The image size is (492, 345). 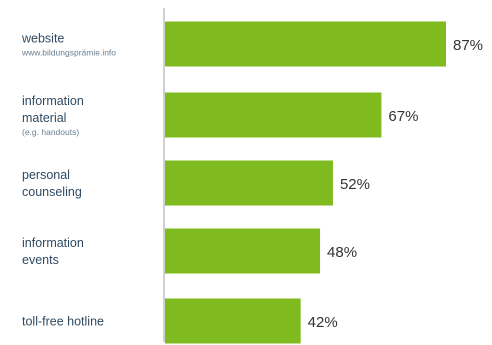 What do you see at coordinates (342, 252) in the screenshot?
I see `value-label: 48%` at bounding box center [342, 252].